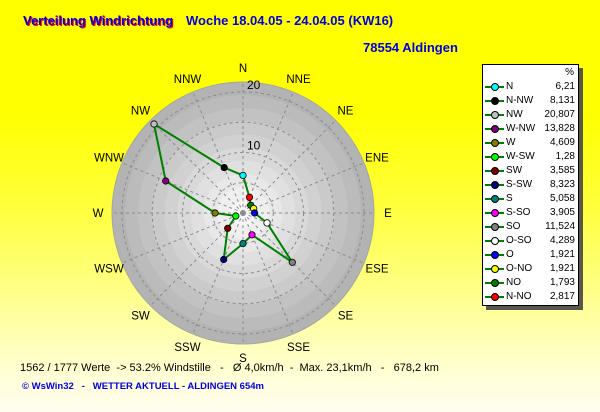 The width and height of the screenshot is (600, 412). Describe the element at coordinates (530, 283) in the screenshot. I see `legend-row: NO 1,793` at that location.